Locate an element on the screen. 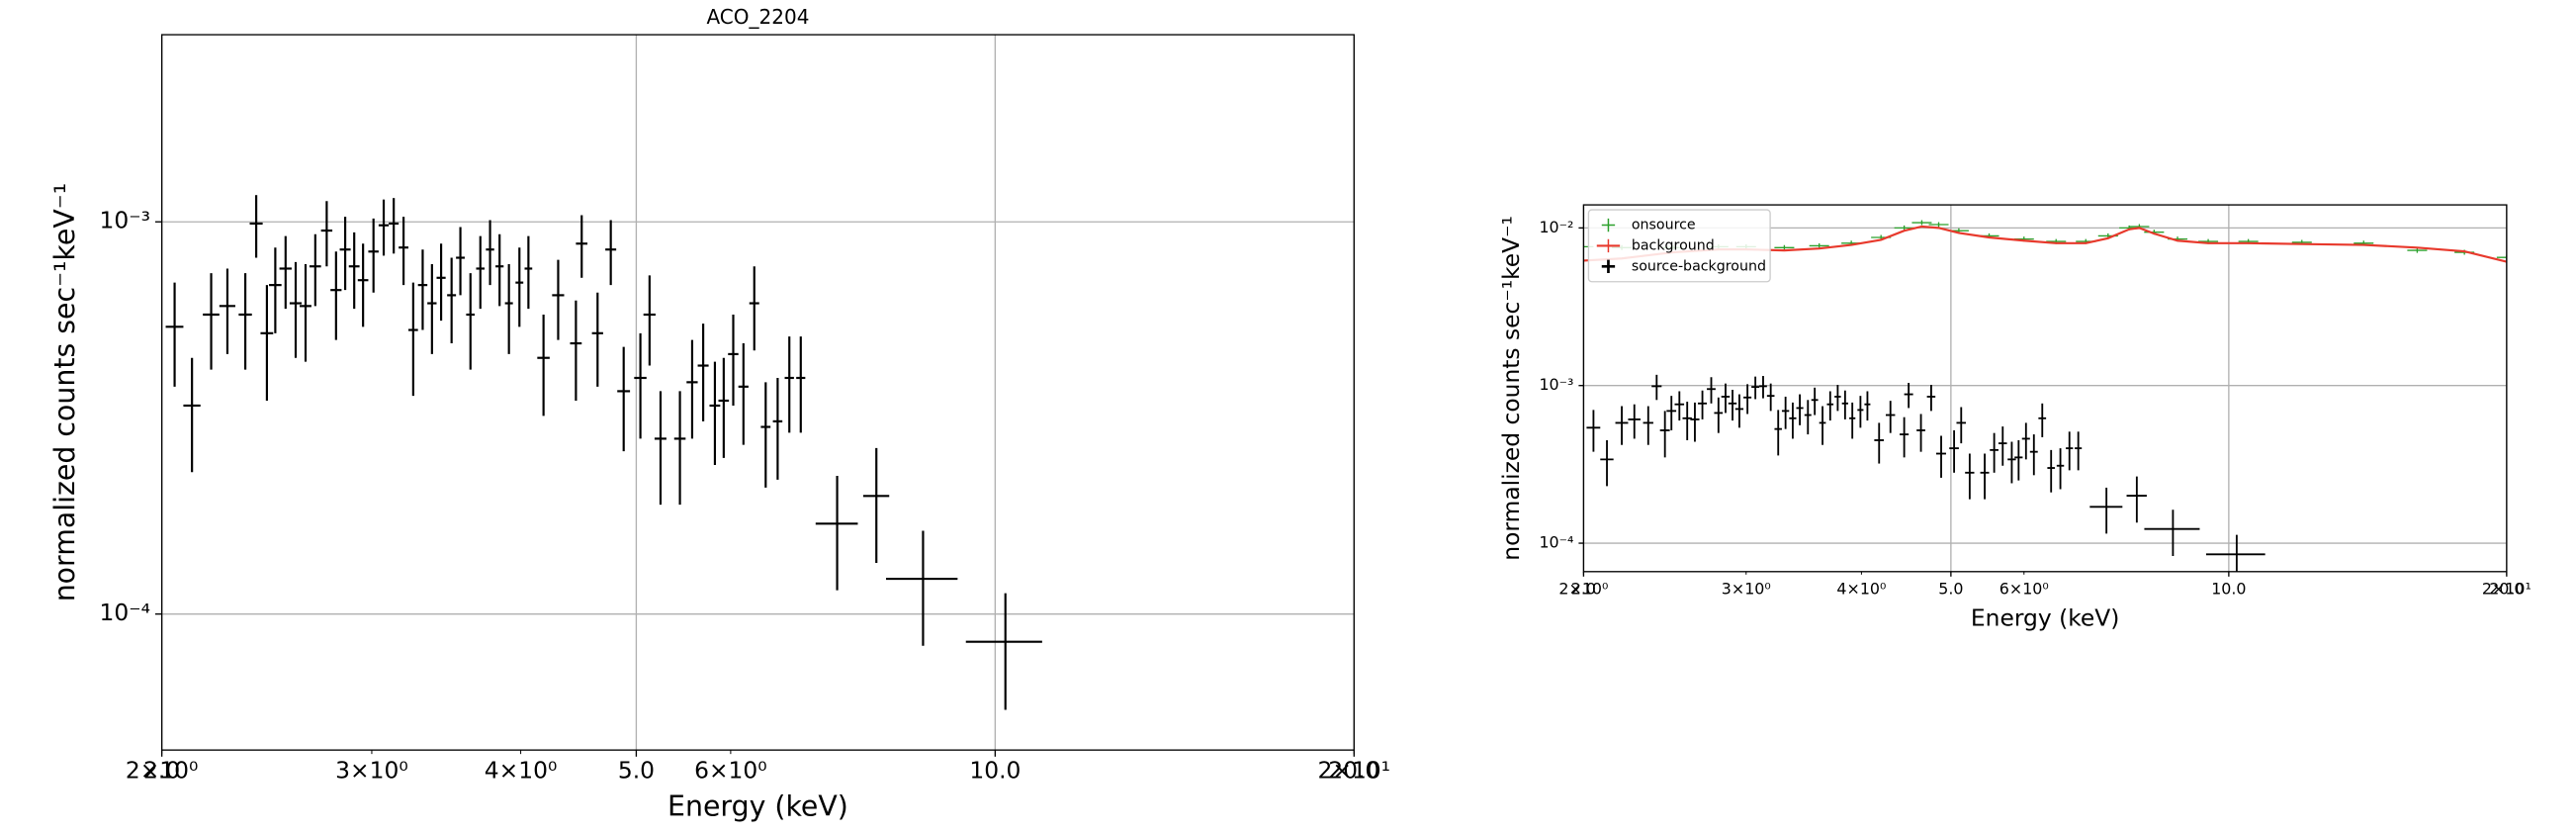 The height and width of the screenshot is (834, 2576). chart-title: ACO_2204 is located at coordinates (757, 17).